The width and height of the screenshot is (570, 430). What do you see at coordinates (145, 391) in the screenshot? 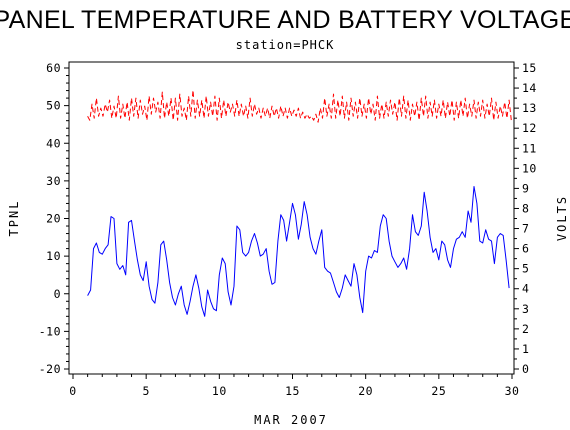
I see `x-tick-label: 5` at bounding box center [145, 391].